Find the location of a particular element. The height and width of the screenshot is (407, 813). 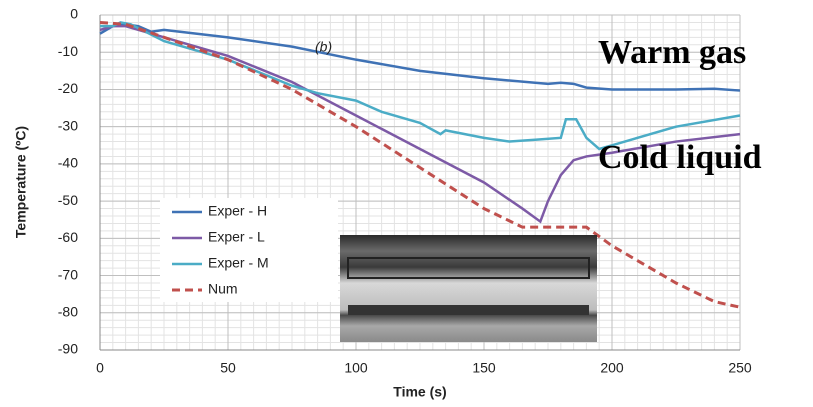

x-tick-label: 200 is located at coordinates (612, 368).